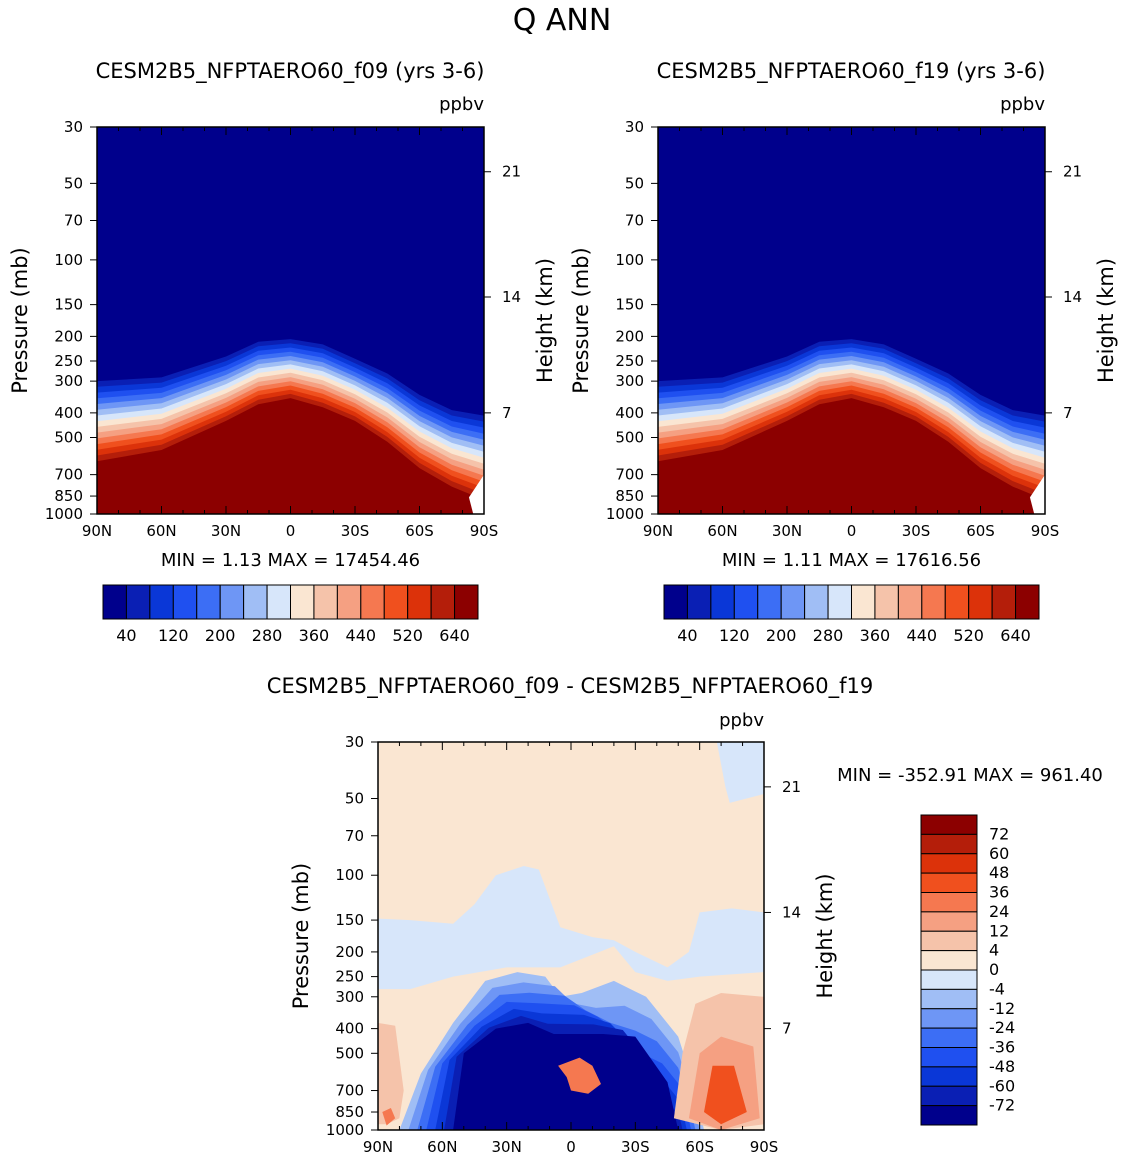  Describe the element at coordinates (126, 635) in the screenshot. I see `colorbar-label: 40` at that location.